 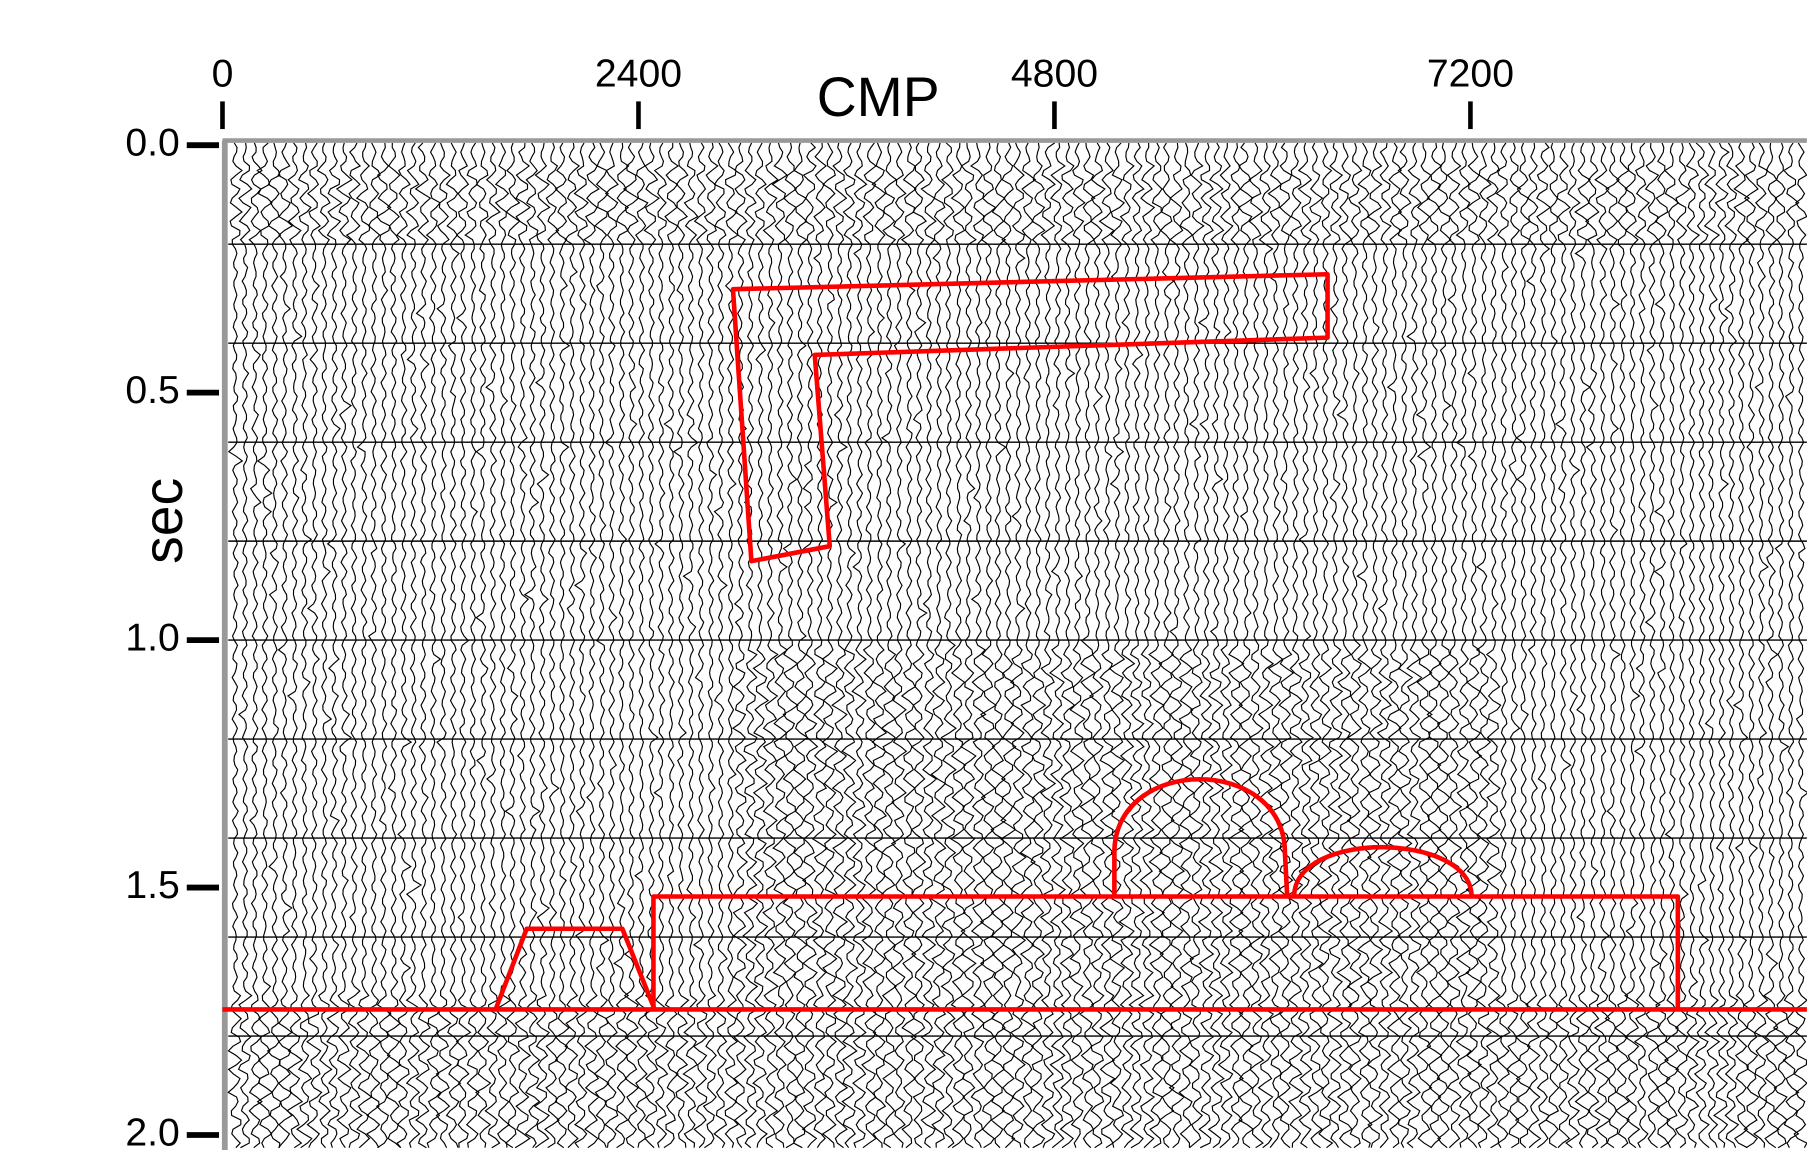 What do you see at coordinates (878, 97) in the screenshot?
I see `x-axis-title: CMP` at bounding box center [878, 97].